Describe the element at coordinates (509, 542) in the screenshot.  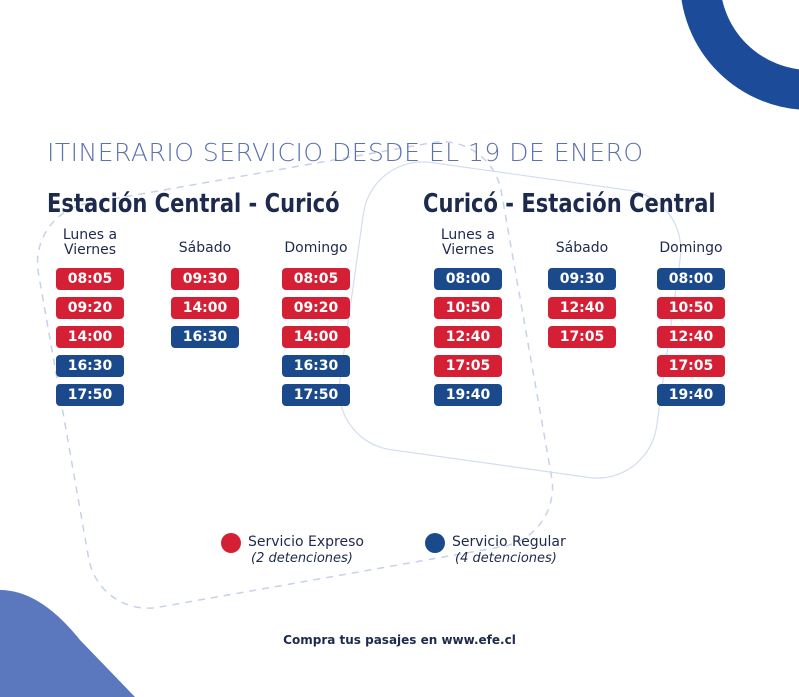
I see `legend-label: Servicio Regular` at that location.